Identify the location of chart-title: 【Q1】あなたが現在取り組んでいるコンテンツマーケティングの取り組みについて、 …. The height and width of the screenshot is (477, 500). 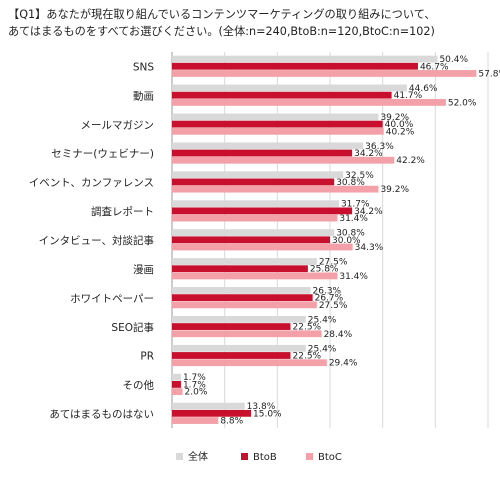
(252, 23).